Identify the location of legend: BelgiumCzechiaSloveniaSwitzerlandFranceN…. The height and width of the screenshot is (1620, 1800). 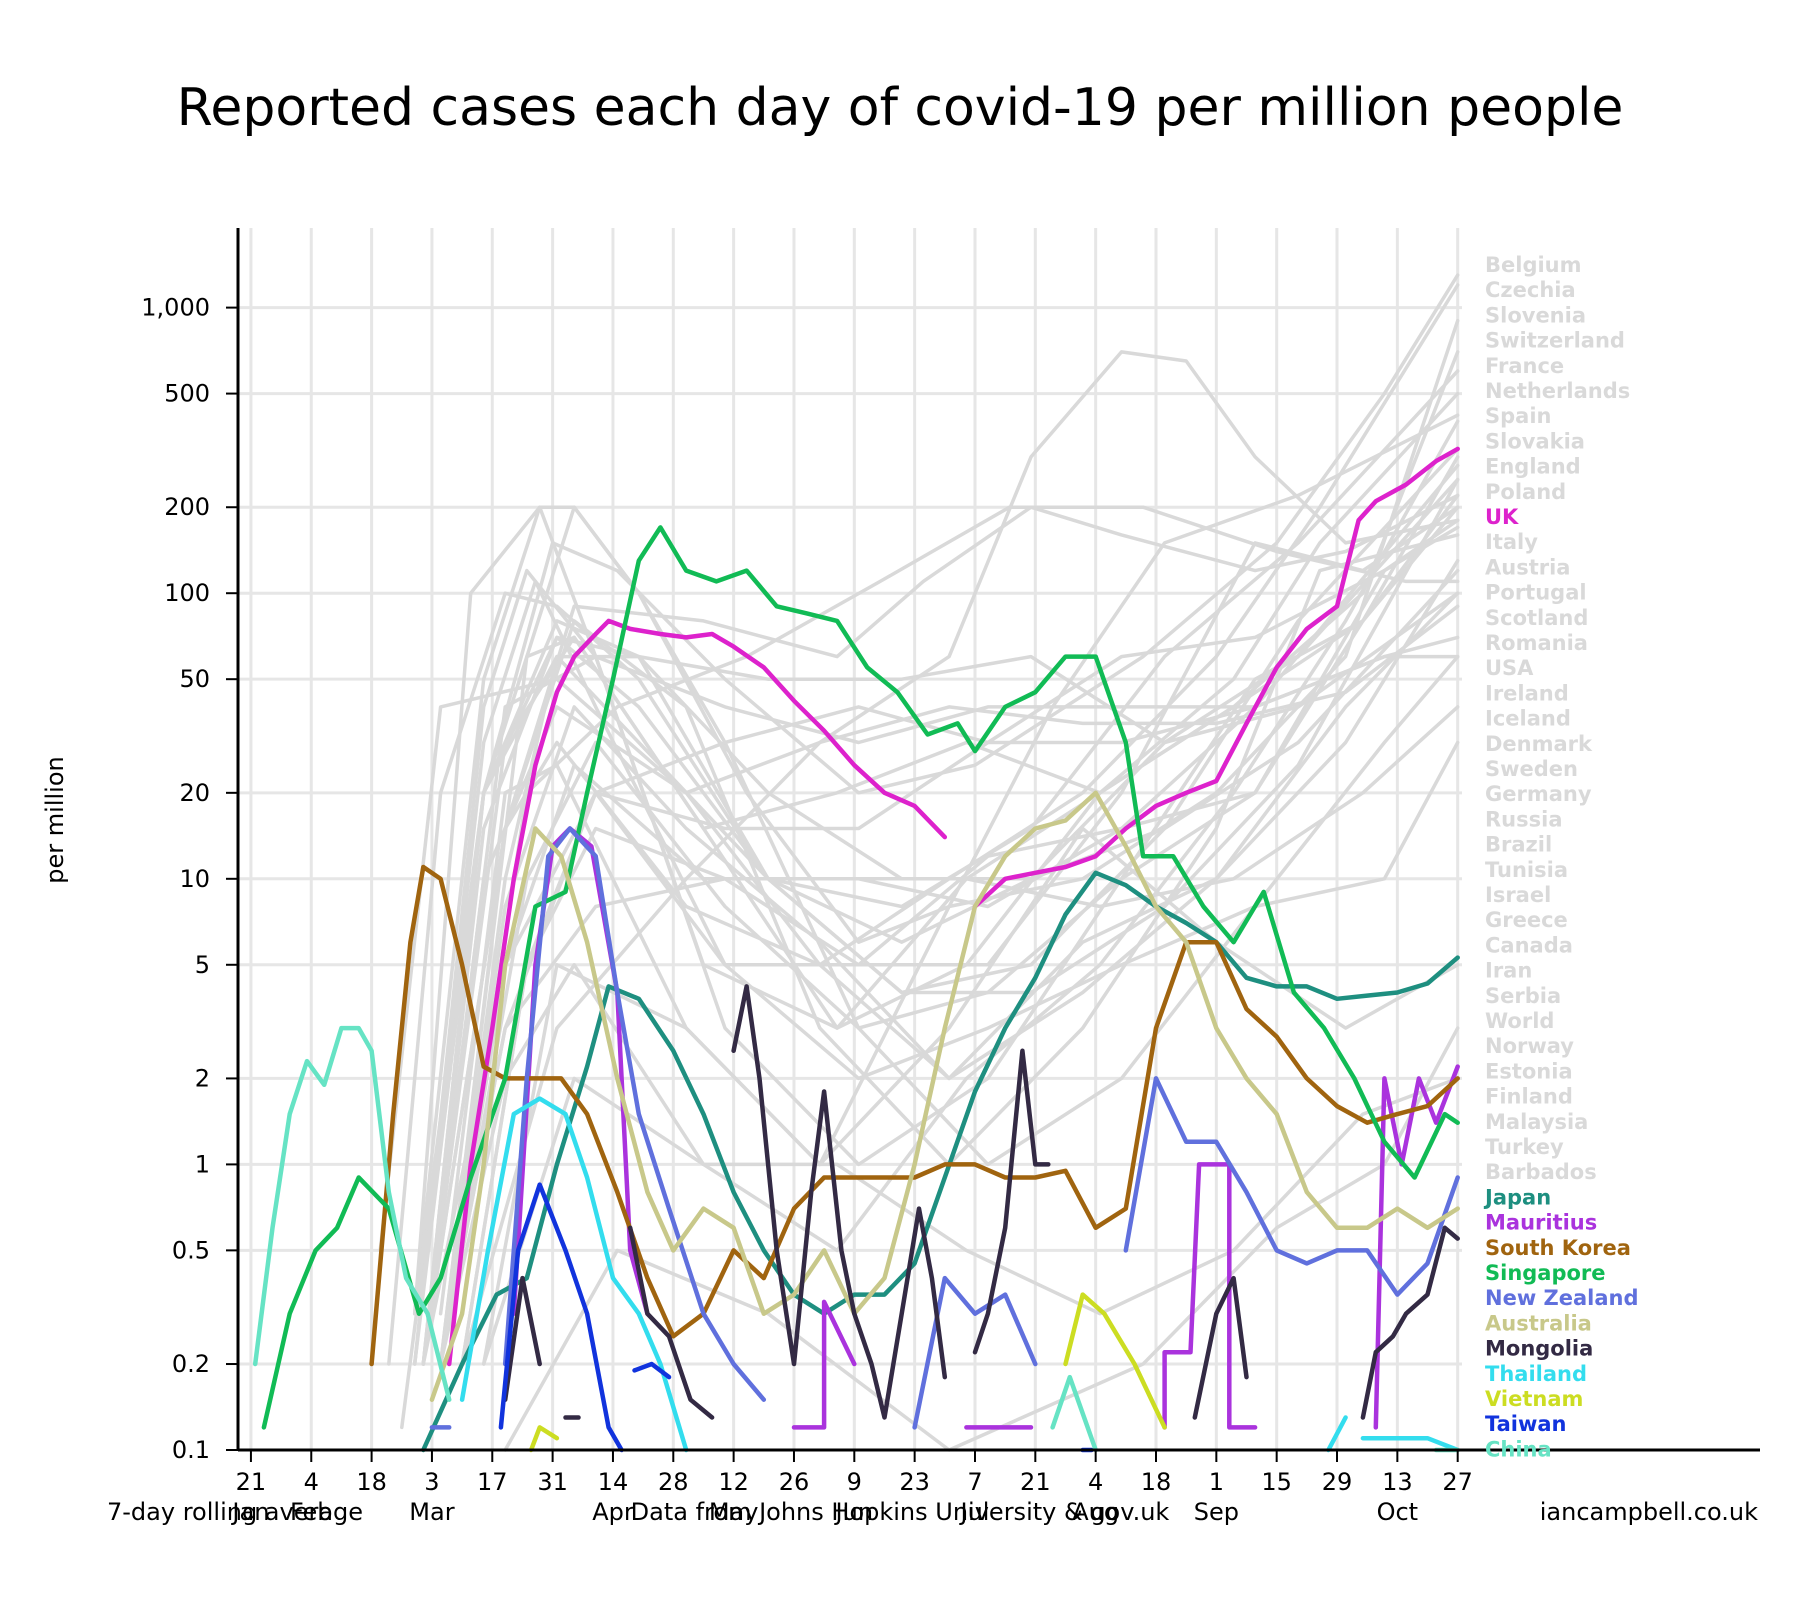
(1561, 857).